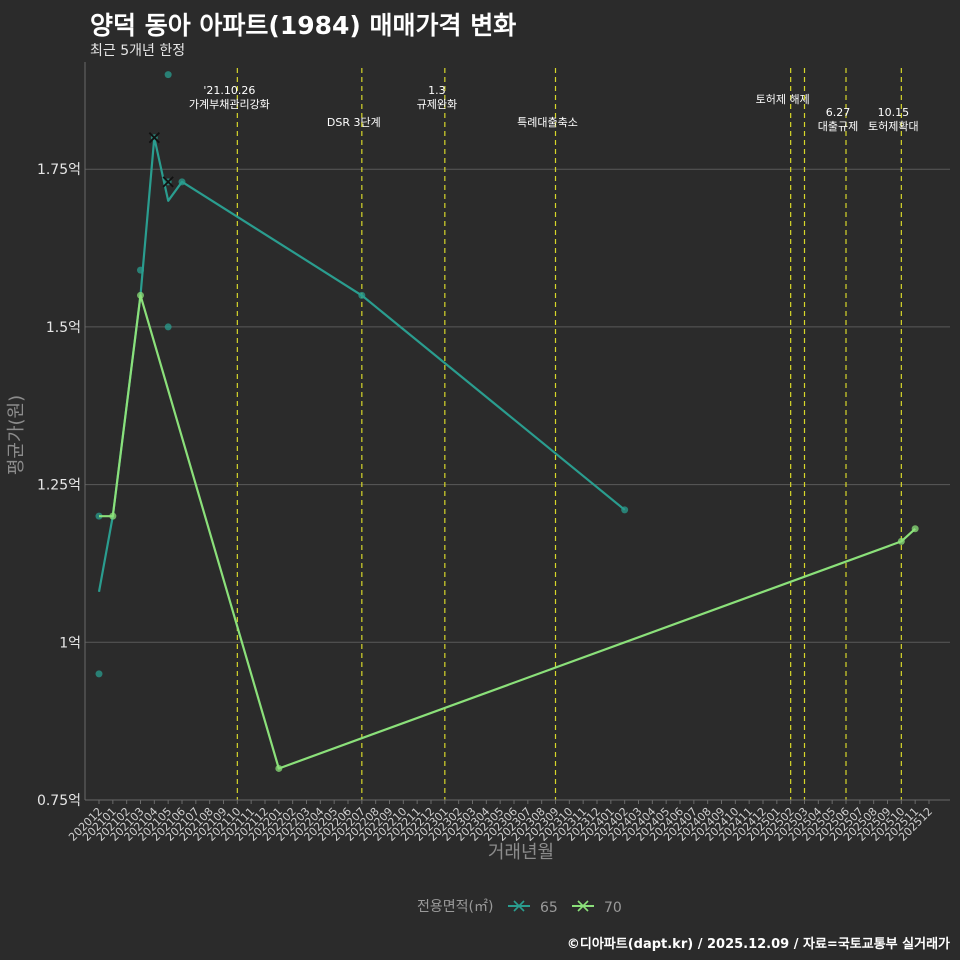  What do you see at coordinates (455, 907) in the screenshot?
I see `legend-title: 전용면적(㎡)` at bounding box center [455, 907].